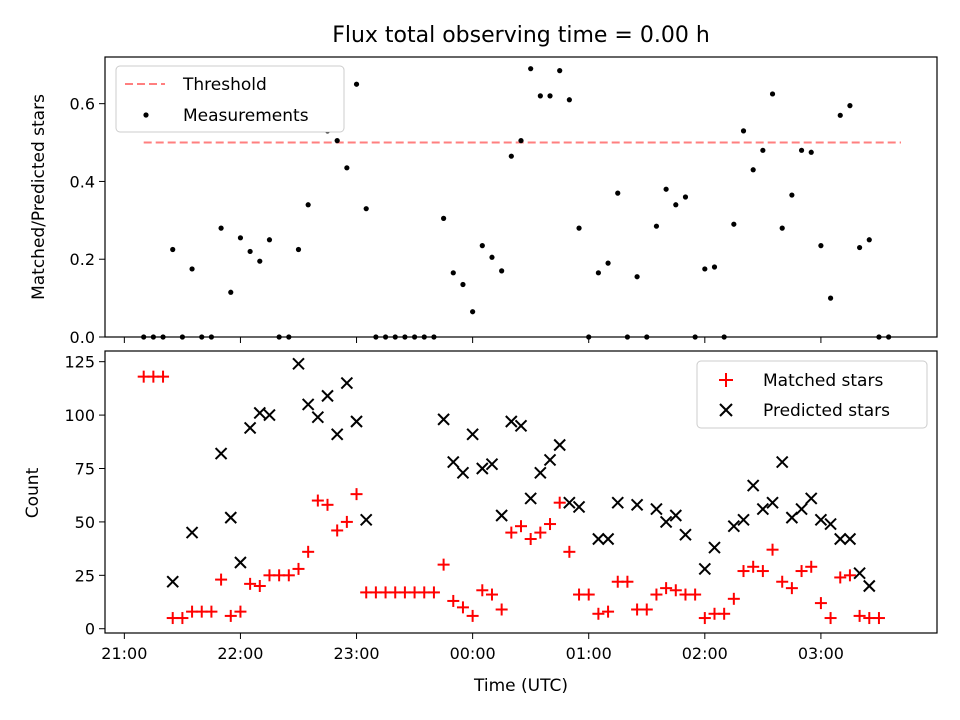 This screenshot has height=720, width=960. What do you see at coordinates (82, 337) in the screenshot?
I see `top-y-tick-label: 0.0` at bounding box center [82, 337].